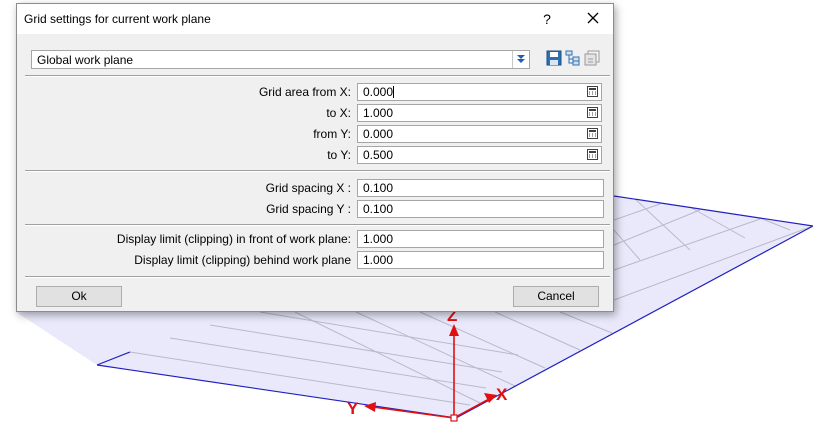 This screenshot has width=813, height=423. I want to click on ok-button: Ok, so click(79, 296).